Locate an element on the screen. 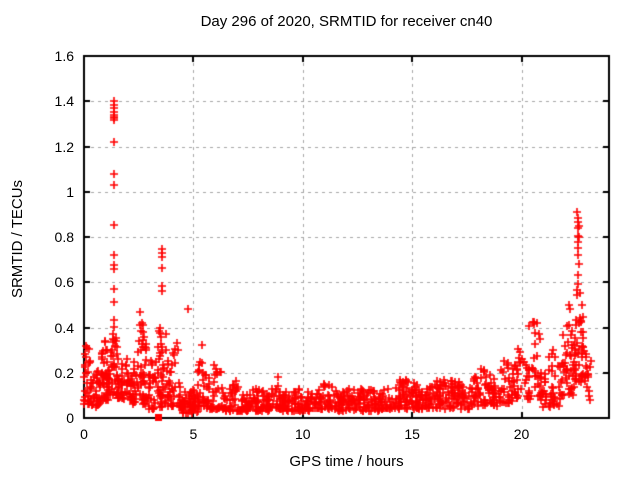 The image size is (640, 480). y-tick-label: 1.6 is located at coordinates (64, 56).